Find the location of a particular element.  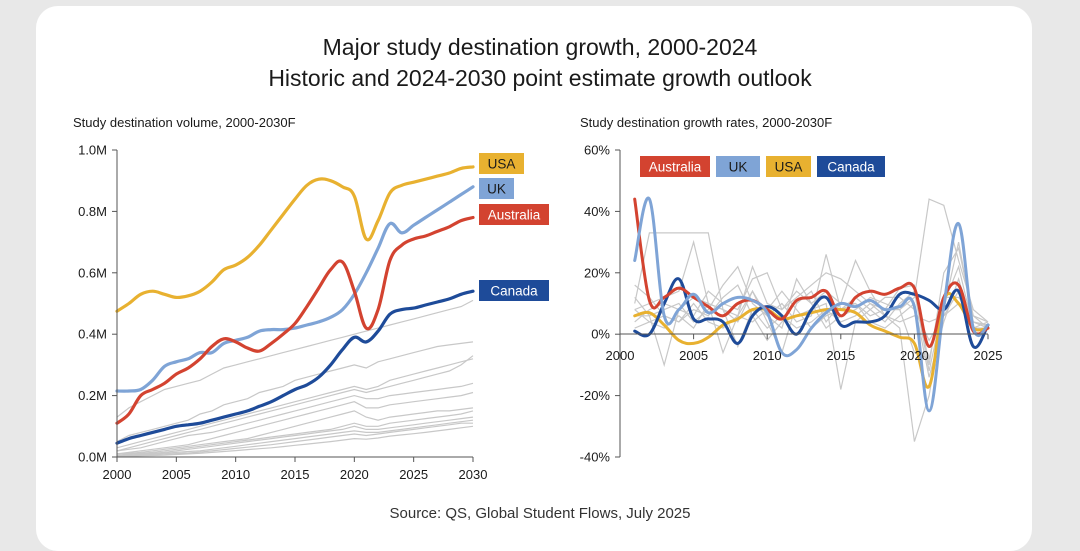

volume-legend-label-australia: Australia is located at coordinates (514, 215).